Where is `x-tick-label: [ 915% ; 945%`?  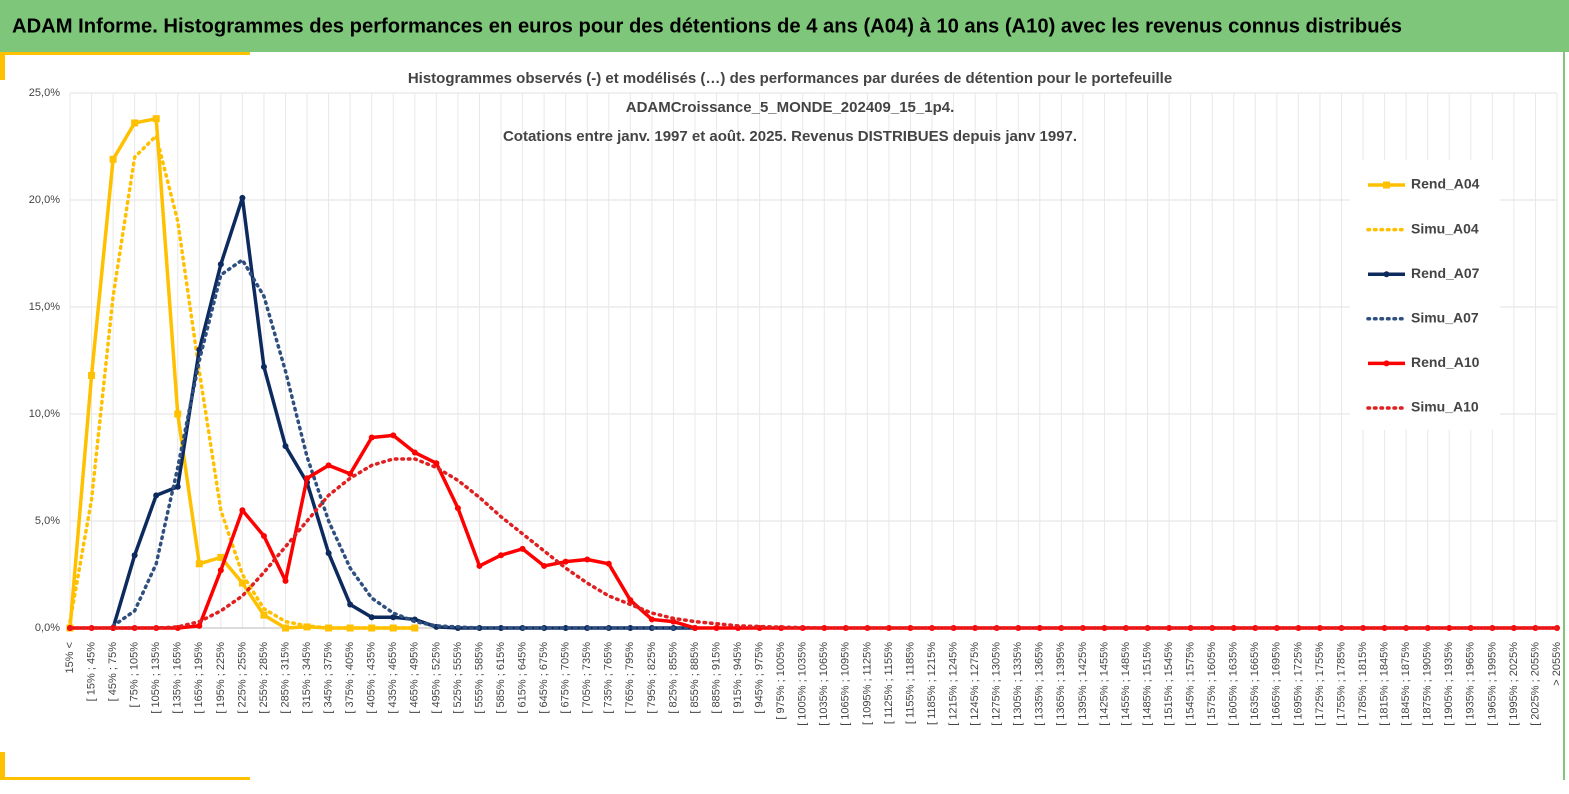
x-tick-label: [ 915% ; 945% is located at coordinates (738, 678).